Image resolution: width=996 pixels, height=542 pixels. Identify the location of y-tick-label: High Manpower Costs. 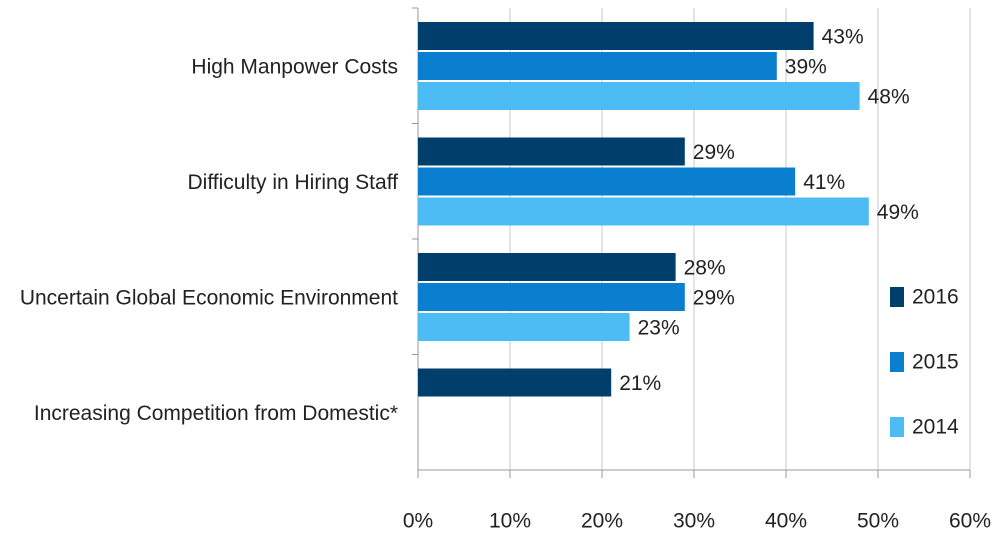
(294, 66).